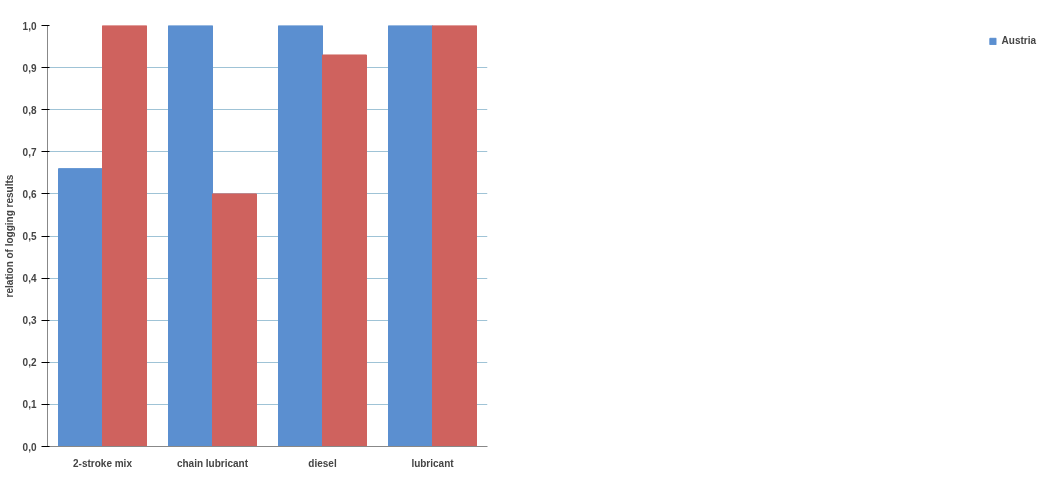 The height and width of the screenshot is (486, 1046). What do you see at coordinates (212, 463) in the screenshot?
I see `x-tick-label: chain lubricant` at bounding box center [212, 463].